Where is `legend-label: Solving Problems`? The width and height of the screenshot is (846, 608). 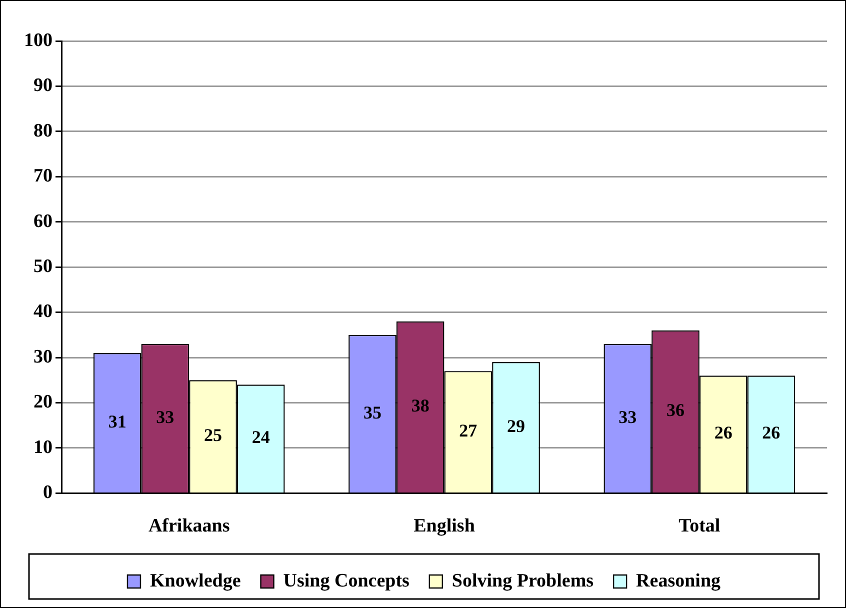
legend-label: Solving Problems is located at coordinates (523, 581).